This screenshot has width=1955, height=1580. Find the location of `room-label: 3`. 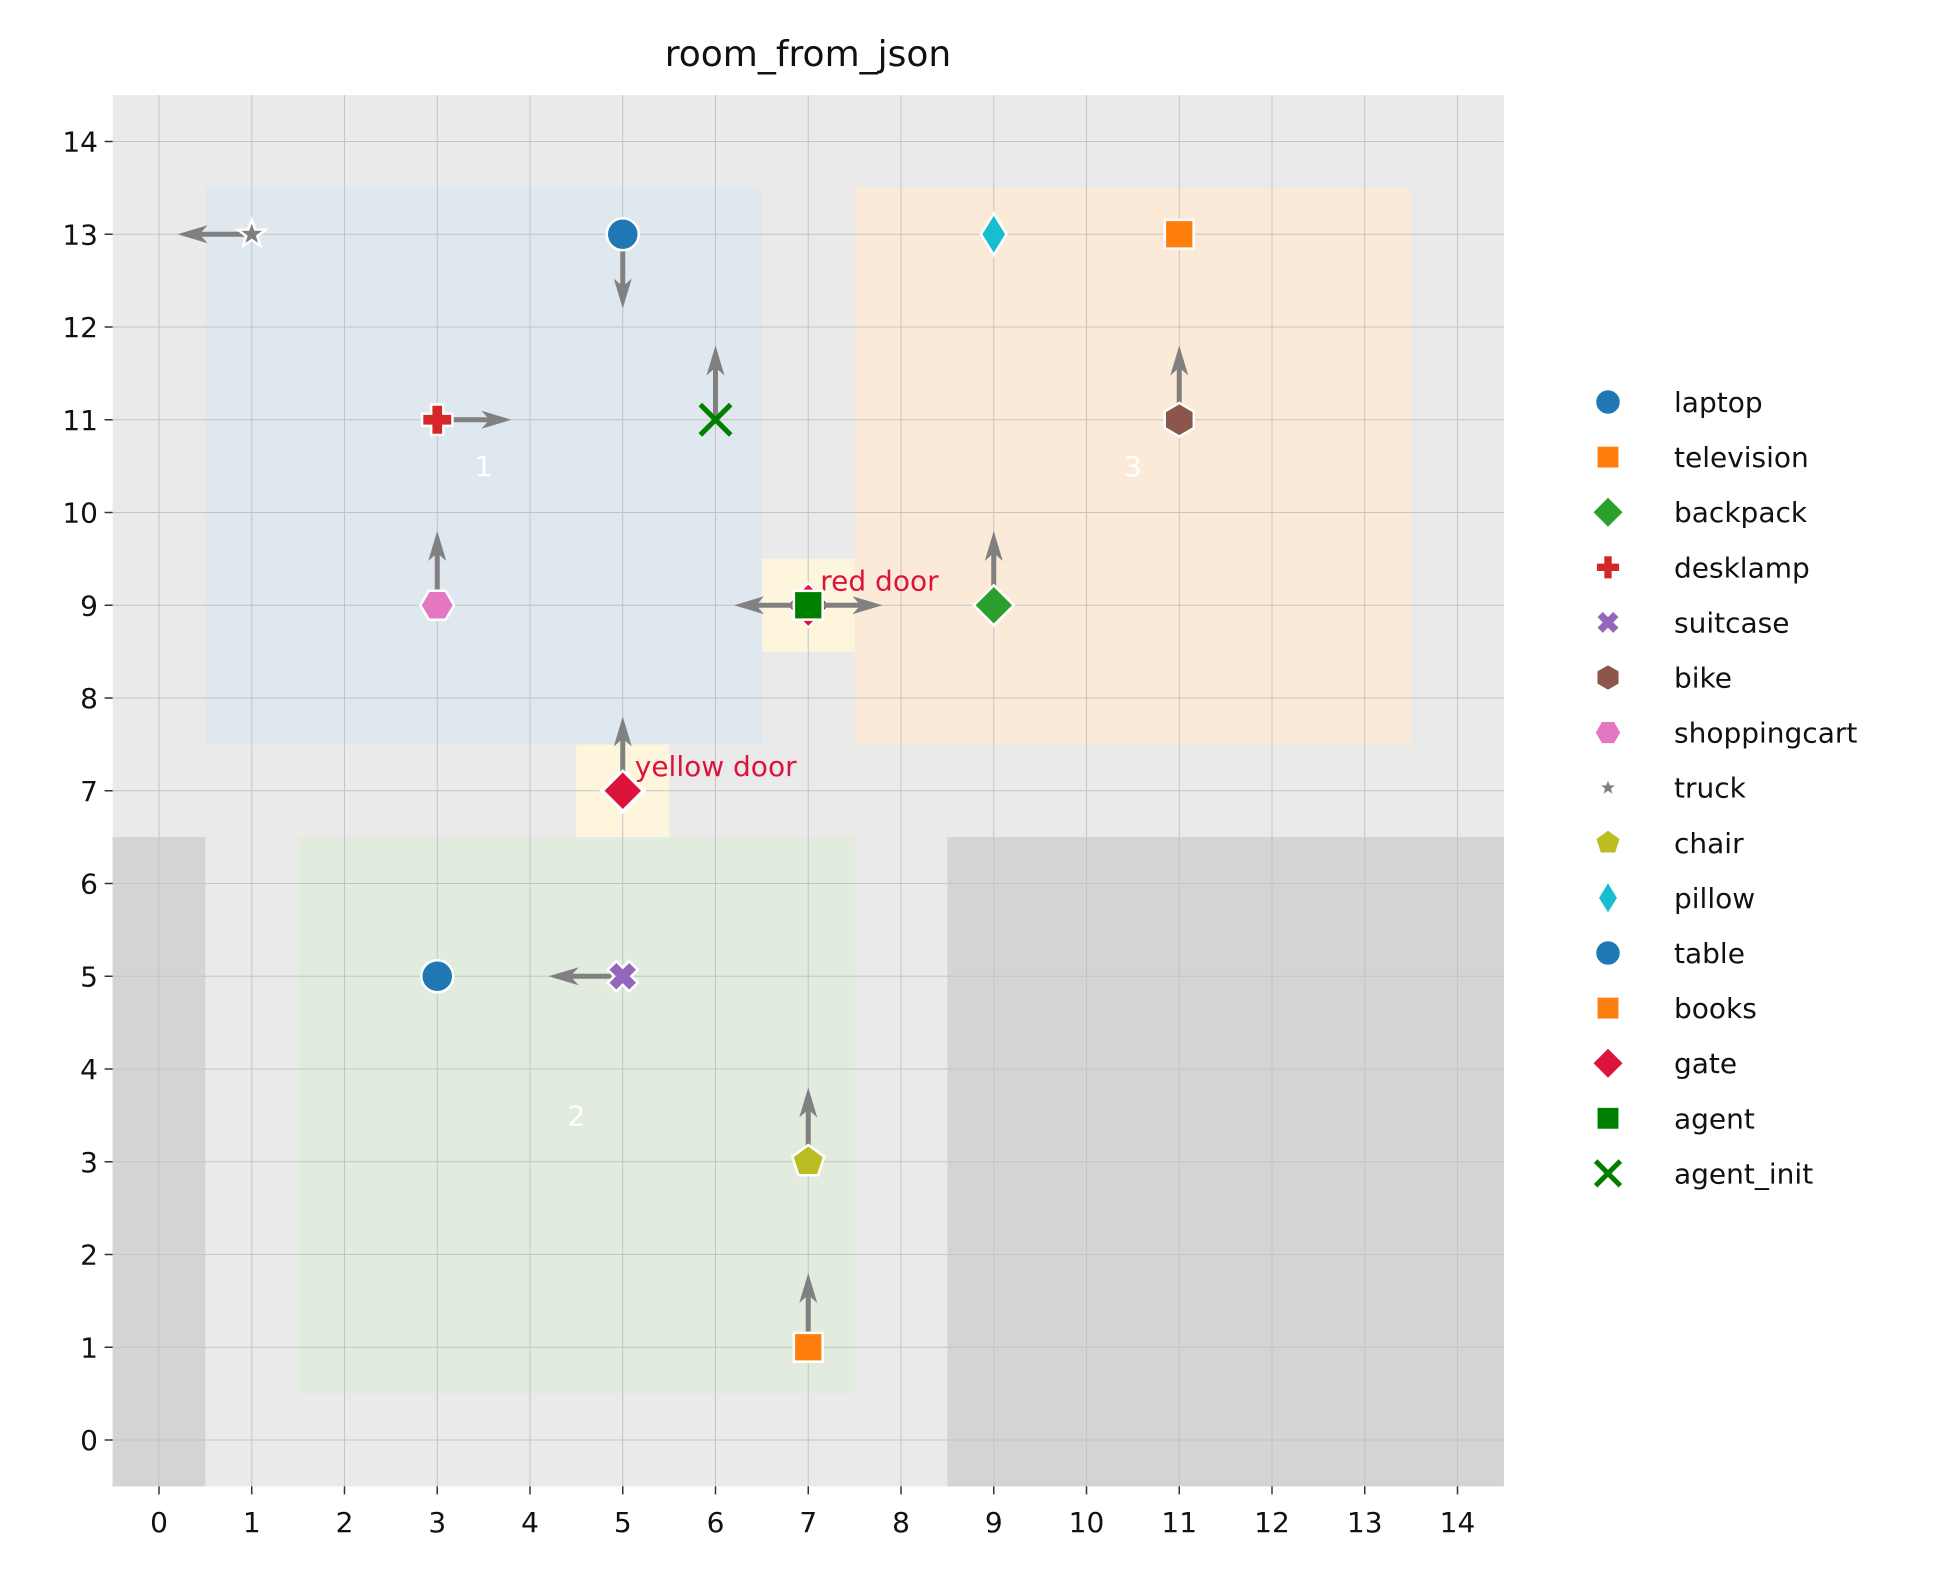

room-label: 3 is located at coordinates (1133, 466).